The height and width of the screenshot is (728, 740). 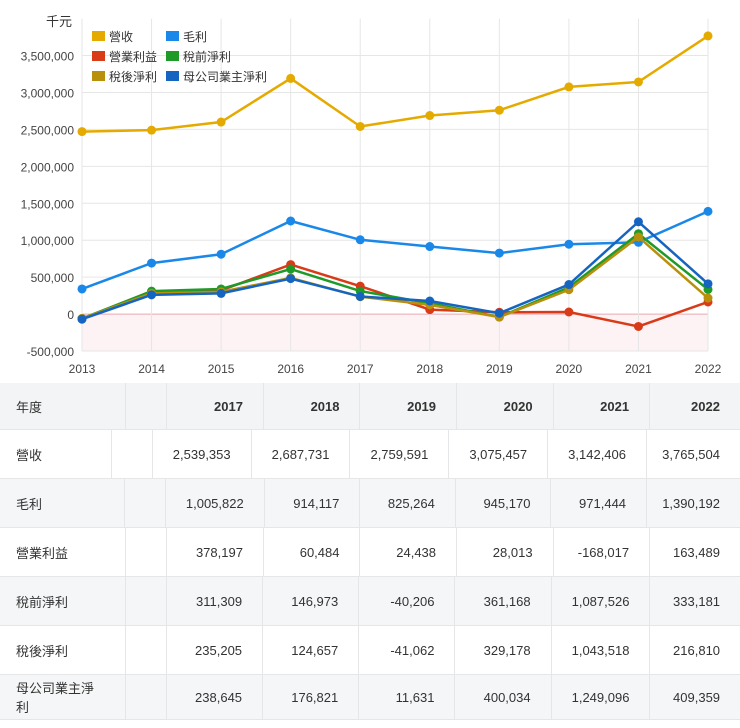 I want to click on header-year: 2021, so click(x=602, y=406).